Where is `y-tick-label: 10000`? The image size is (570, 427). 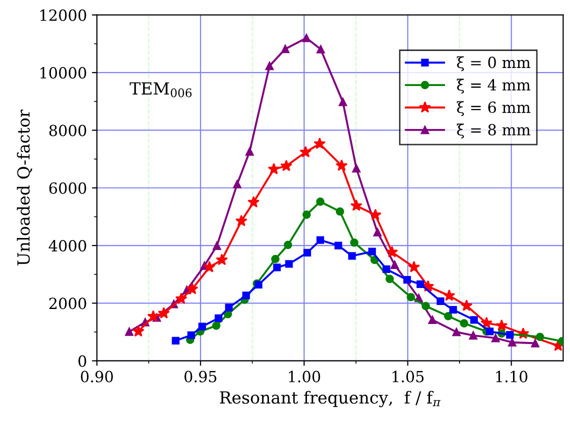 y-tick-label: 10000 is located at coordinates (63, 73).